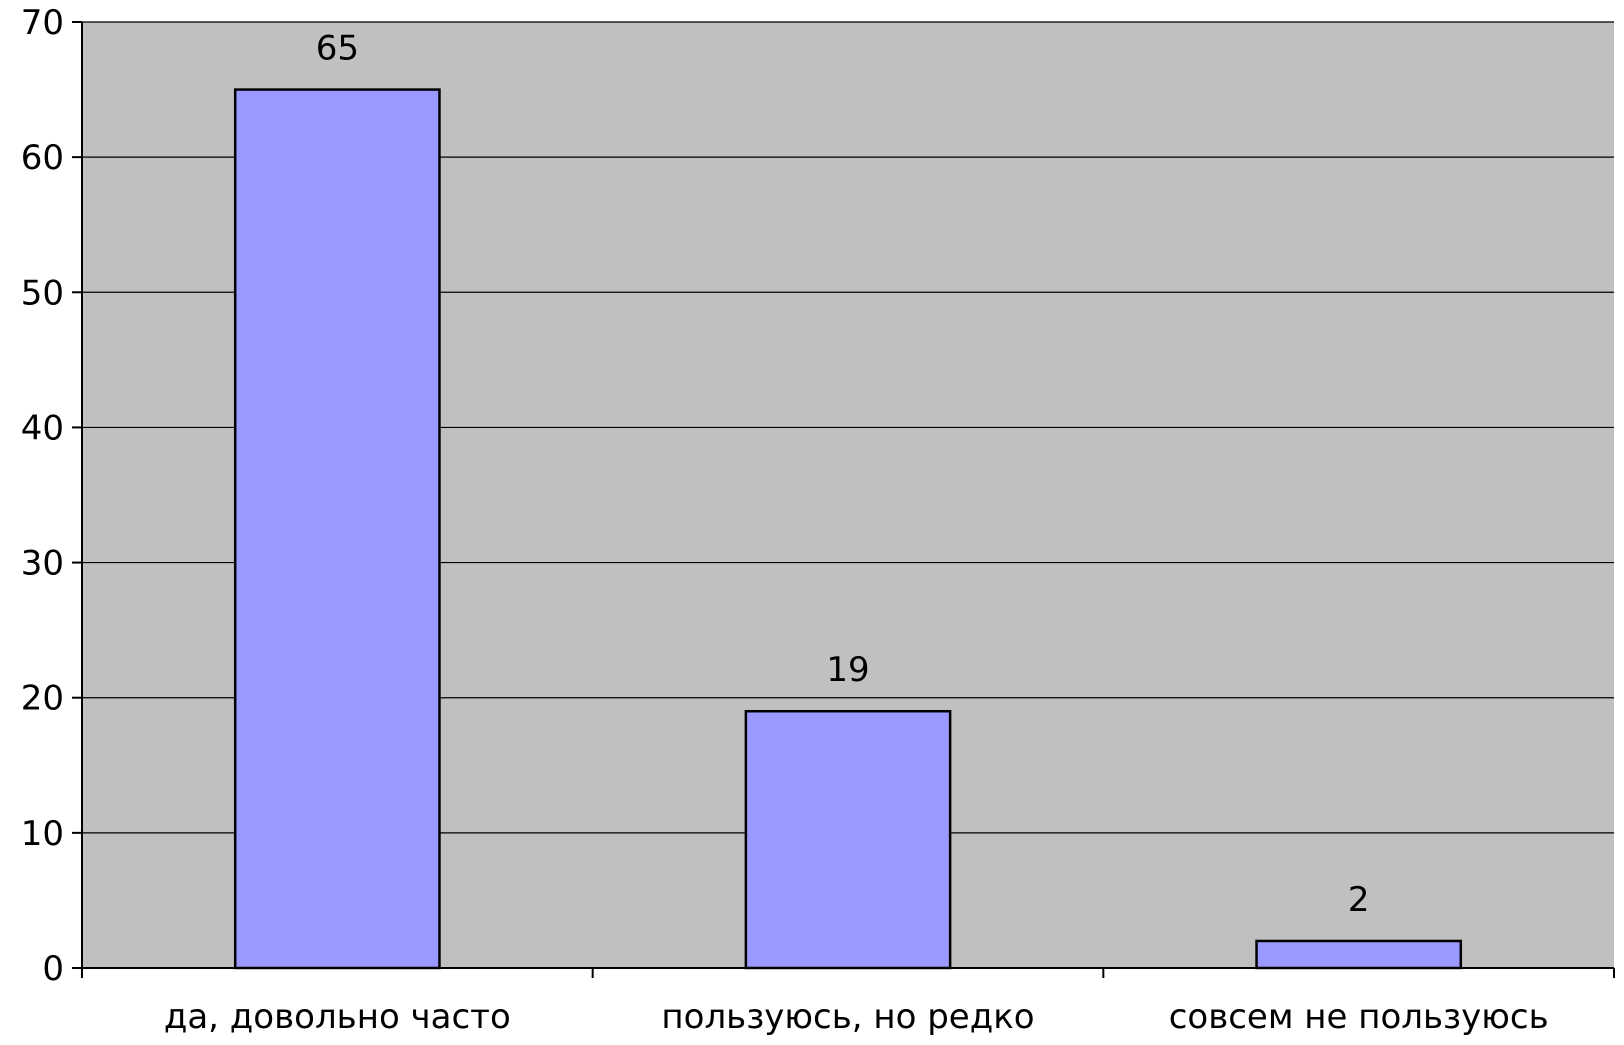  I want to click on y-tick-label: 20, so click(42, 699).